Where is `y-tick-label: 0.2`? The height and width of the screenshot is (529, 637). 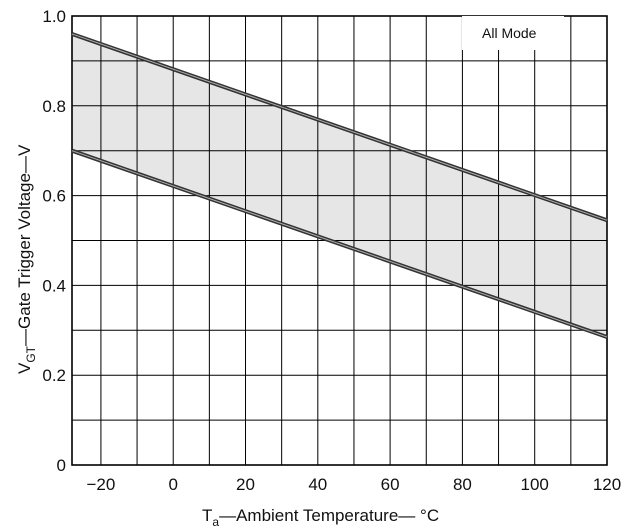
y-tick-label: 0.2 is located at coordinates (54, 375).